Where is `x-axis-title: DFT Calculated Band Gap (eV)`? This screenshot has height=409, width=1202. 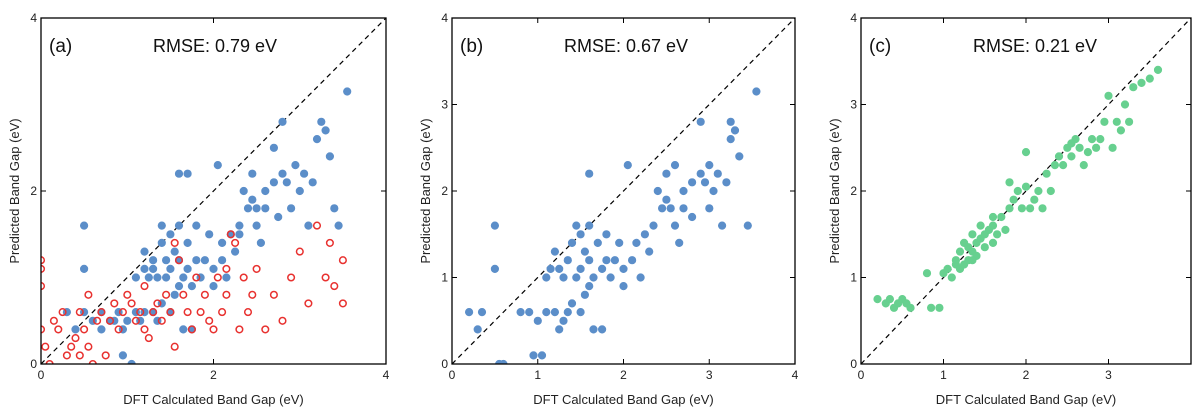
x-axis-title: DFT Calculated Band Gap (eV) is located at coordinates (1026, 399).